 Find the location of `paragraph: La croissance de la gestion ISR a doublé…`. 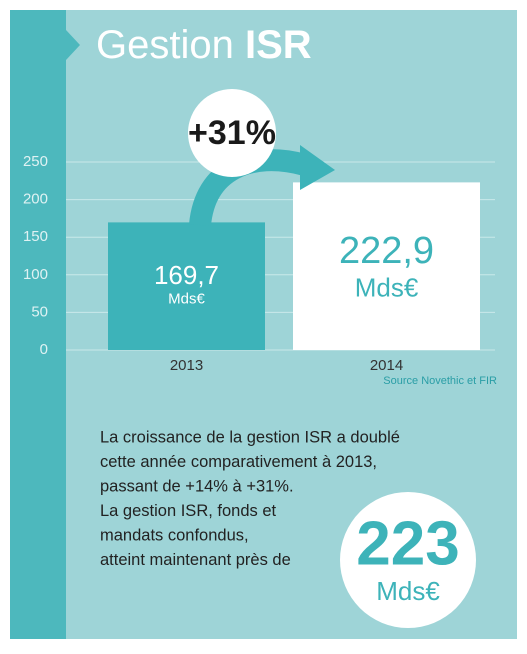

paragraph: La croissance de la gestion ISR a doublé… is located at coordinates (250, 498).